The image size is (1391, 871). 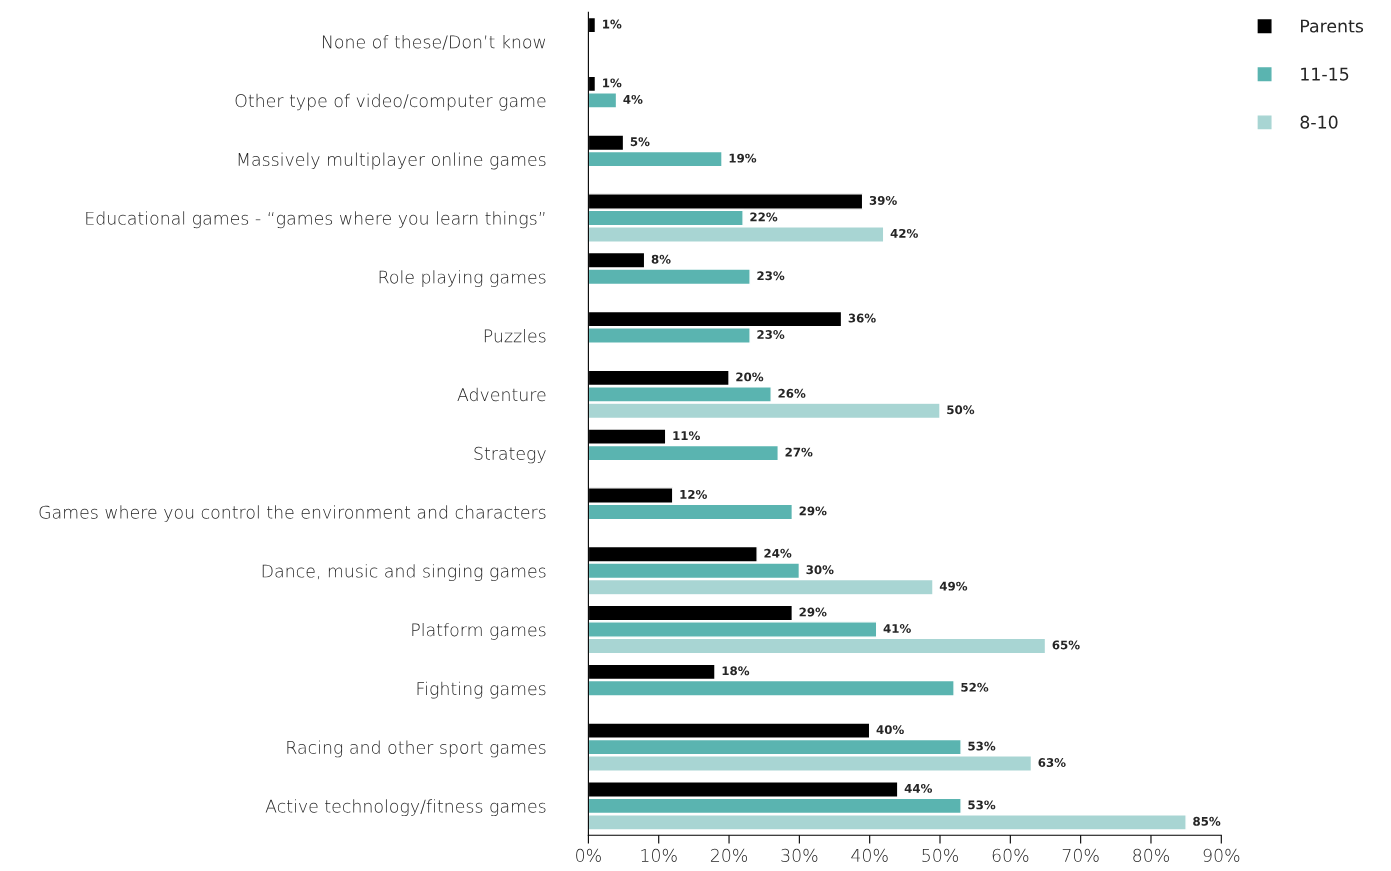 I want to click on data-label: 40%, so click(x=890, y=730).